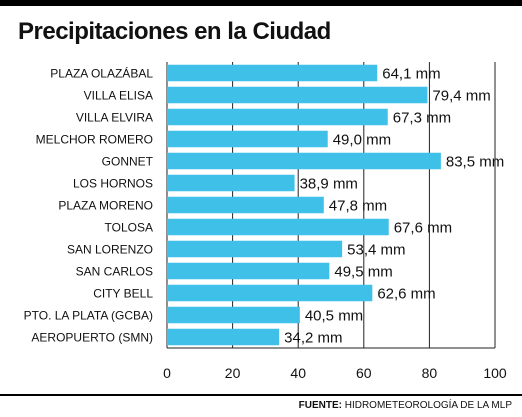 This screenshot has width=522, height=417. I want to click on value-label: 34,2 mm, so click(313, 338).